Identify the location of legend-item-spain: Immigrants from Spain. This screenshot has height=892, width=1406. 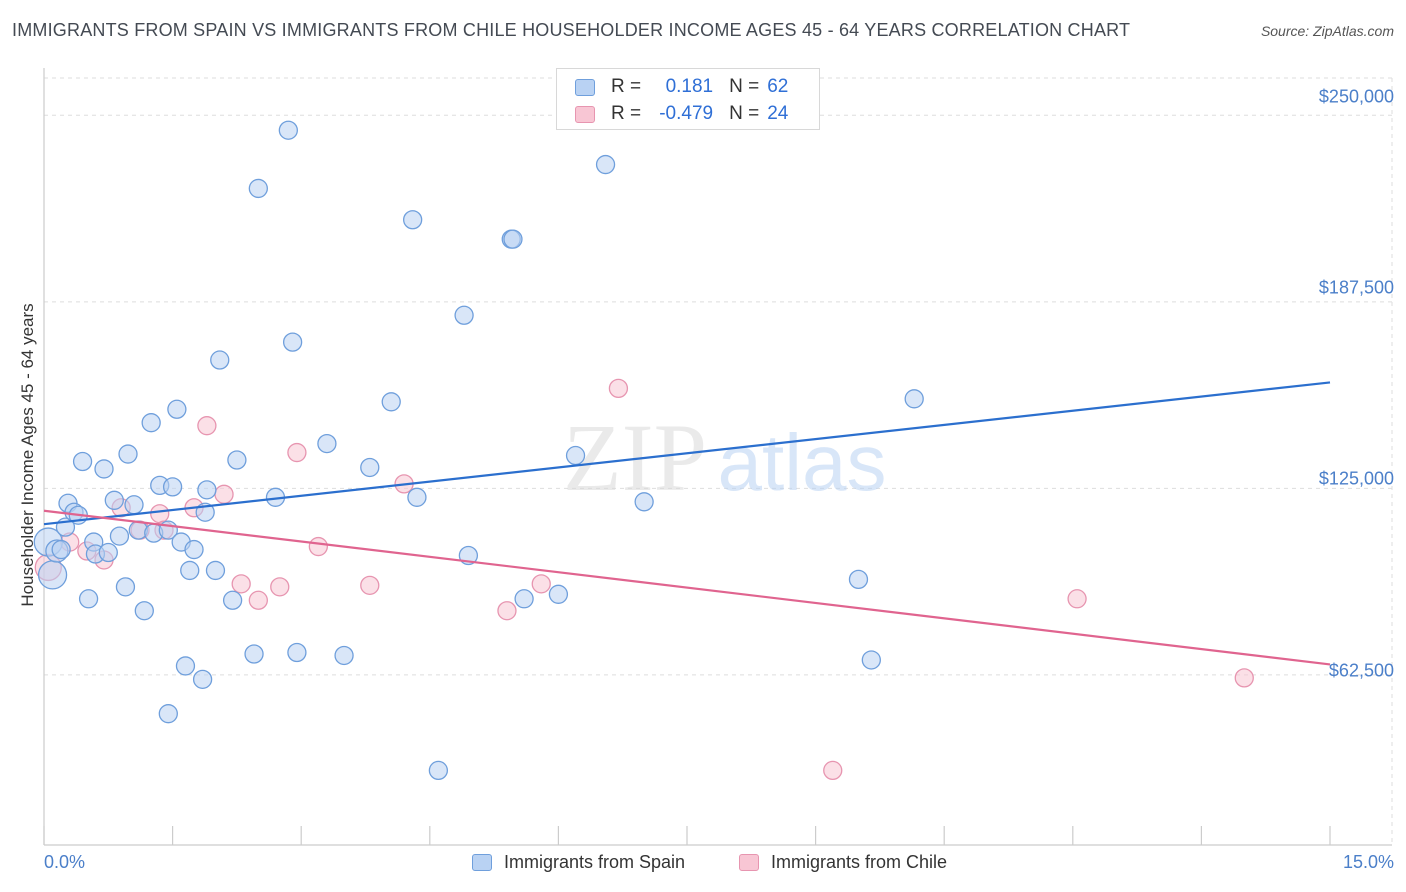
(578, 862).